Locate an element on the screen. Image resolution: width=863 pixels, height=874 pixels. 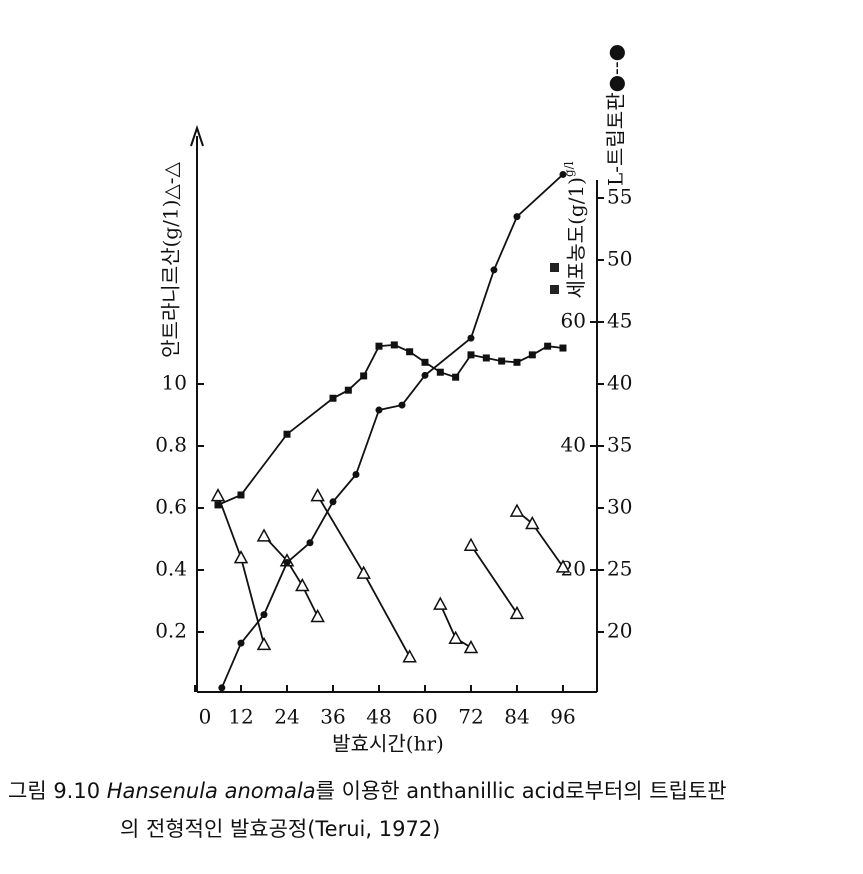
yticks-label: 0.6 is located at coordinates (171, 507).